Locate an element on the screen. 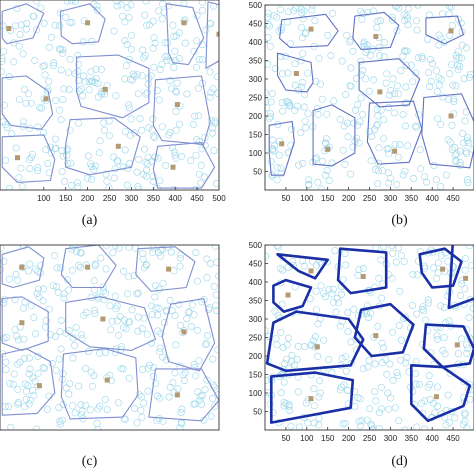 The width and height of the screenshot is (474, 474). y-tick-label: 500 is located at coordinates (256, 5).